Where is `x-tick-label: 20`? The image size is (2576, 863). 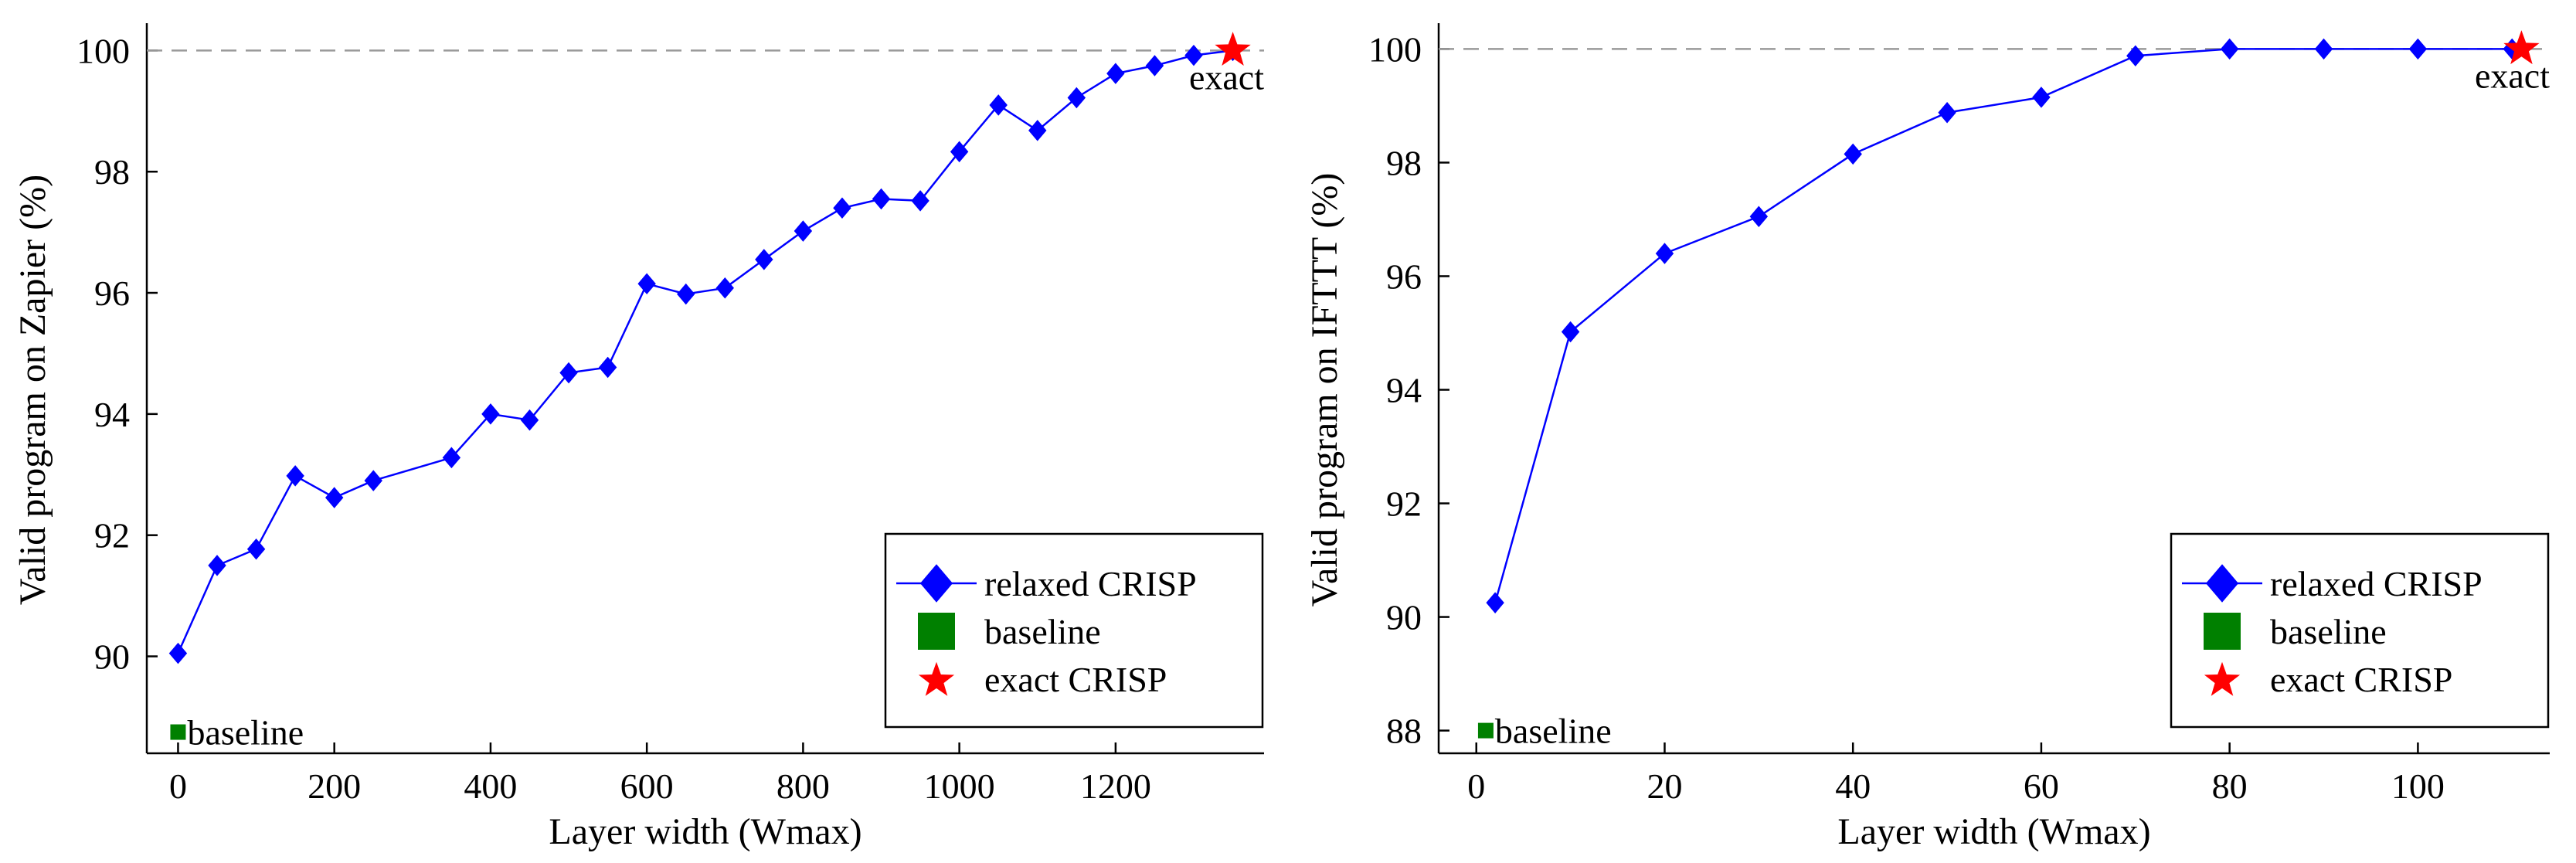 x-tick-label: 20 is located at coordinates (1664, 786).